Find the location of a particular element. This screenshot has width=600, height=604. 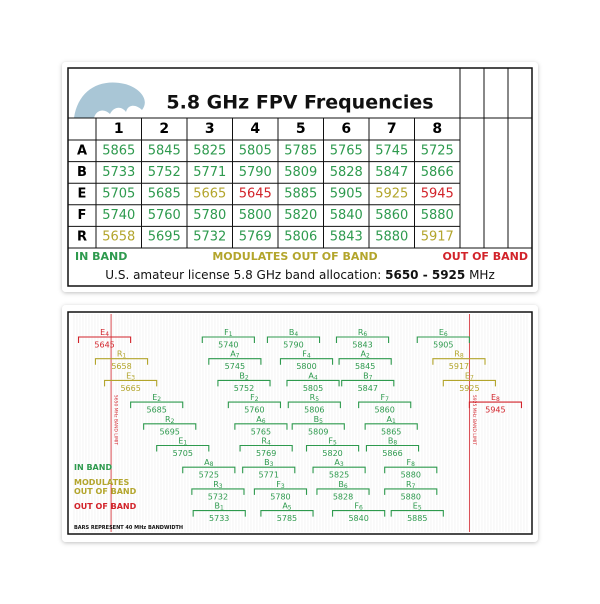

channel-label: A1 is located at coordinates (391, 419).